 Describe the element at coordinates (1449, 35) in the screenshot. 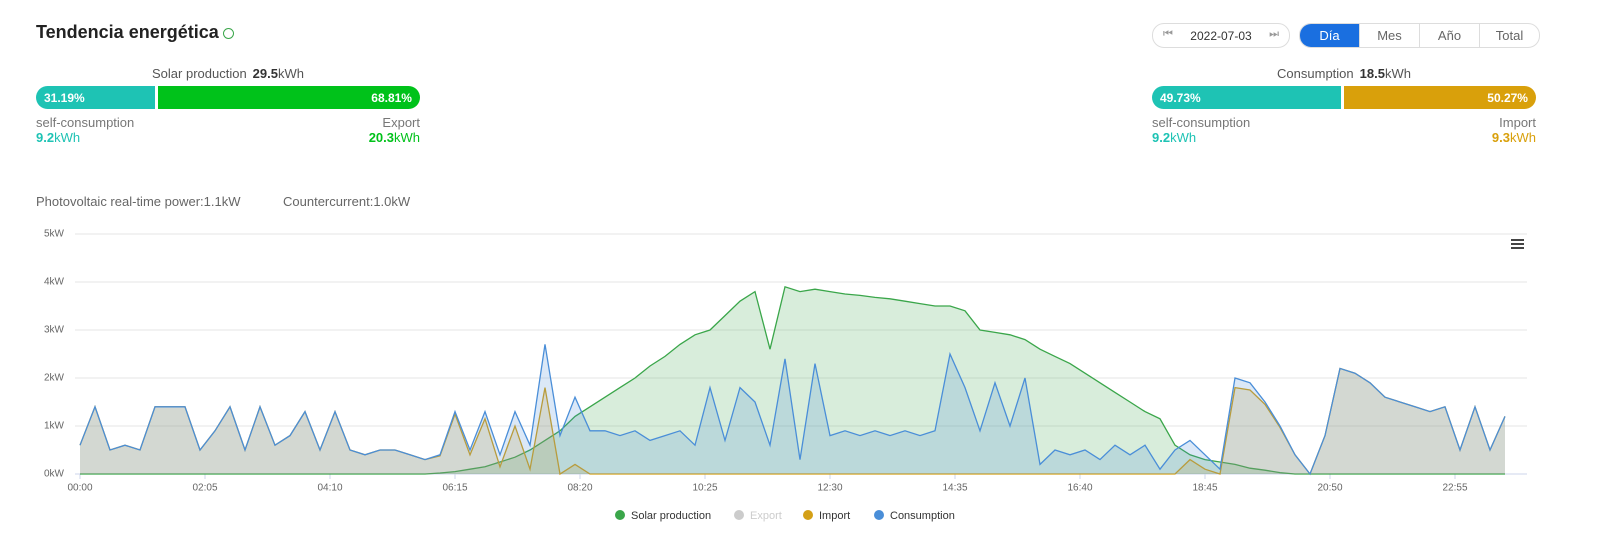

I see `tab: Año` at that location.